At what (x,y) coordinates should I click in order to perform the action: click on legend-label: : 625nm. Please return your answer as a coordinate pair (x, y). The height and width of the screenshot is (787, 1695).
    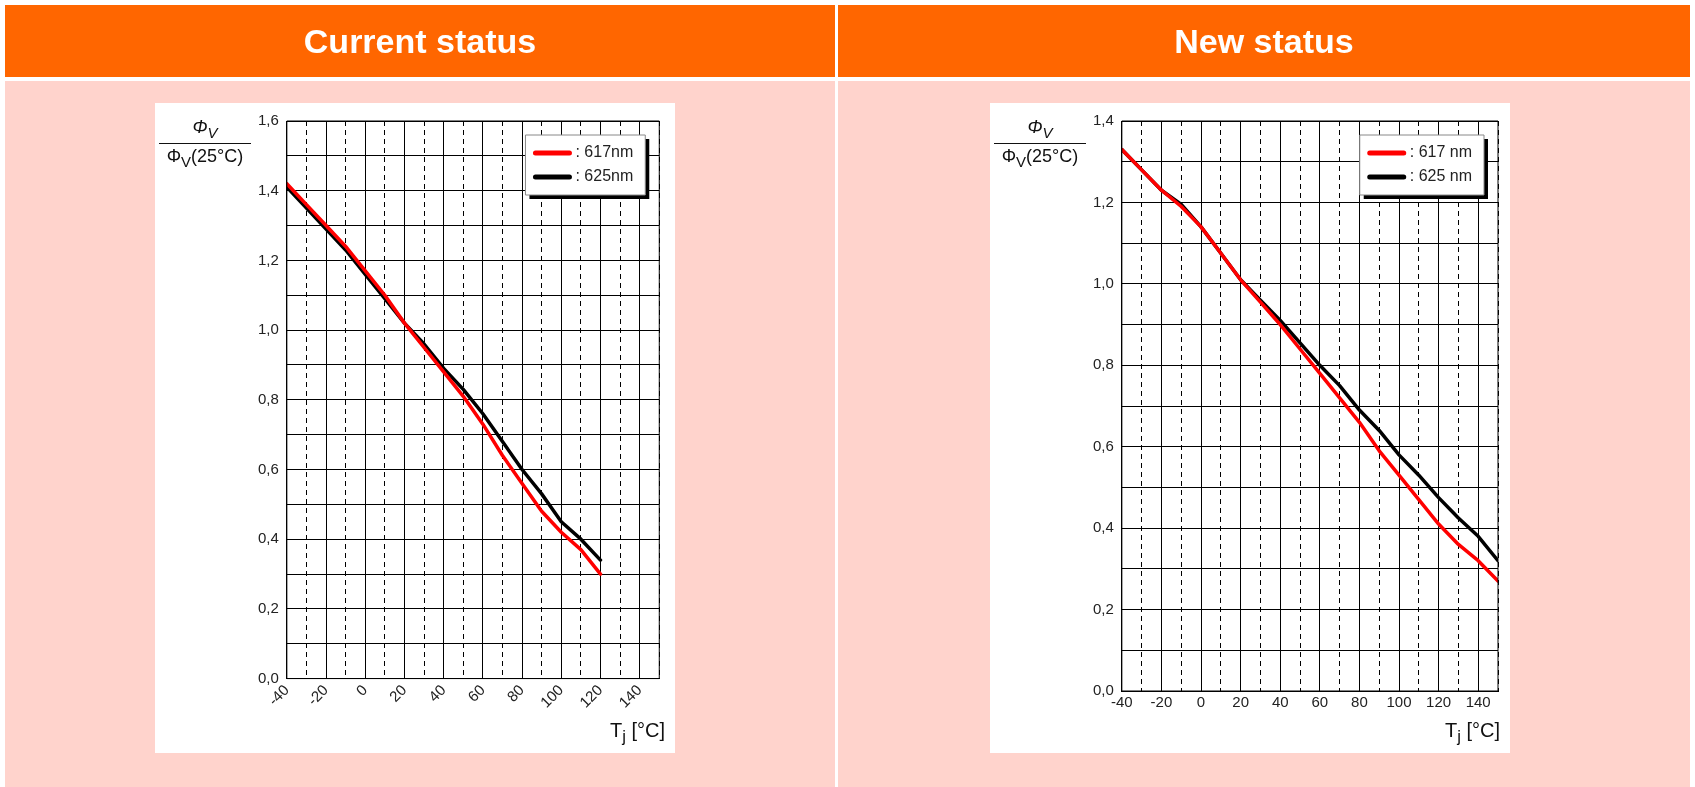
    Looking at the image, I should click on (604, 176).